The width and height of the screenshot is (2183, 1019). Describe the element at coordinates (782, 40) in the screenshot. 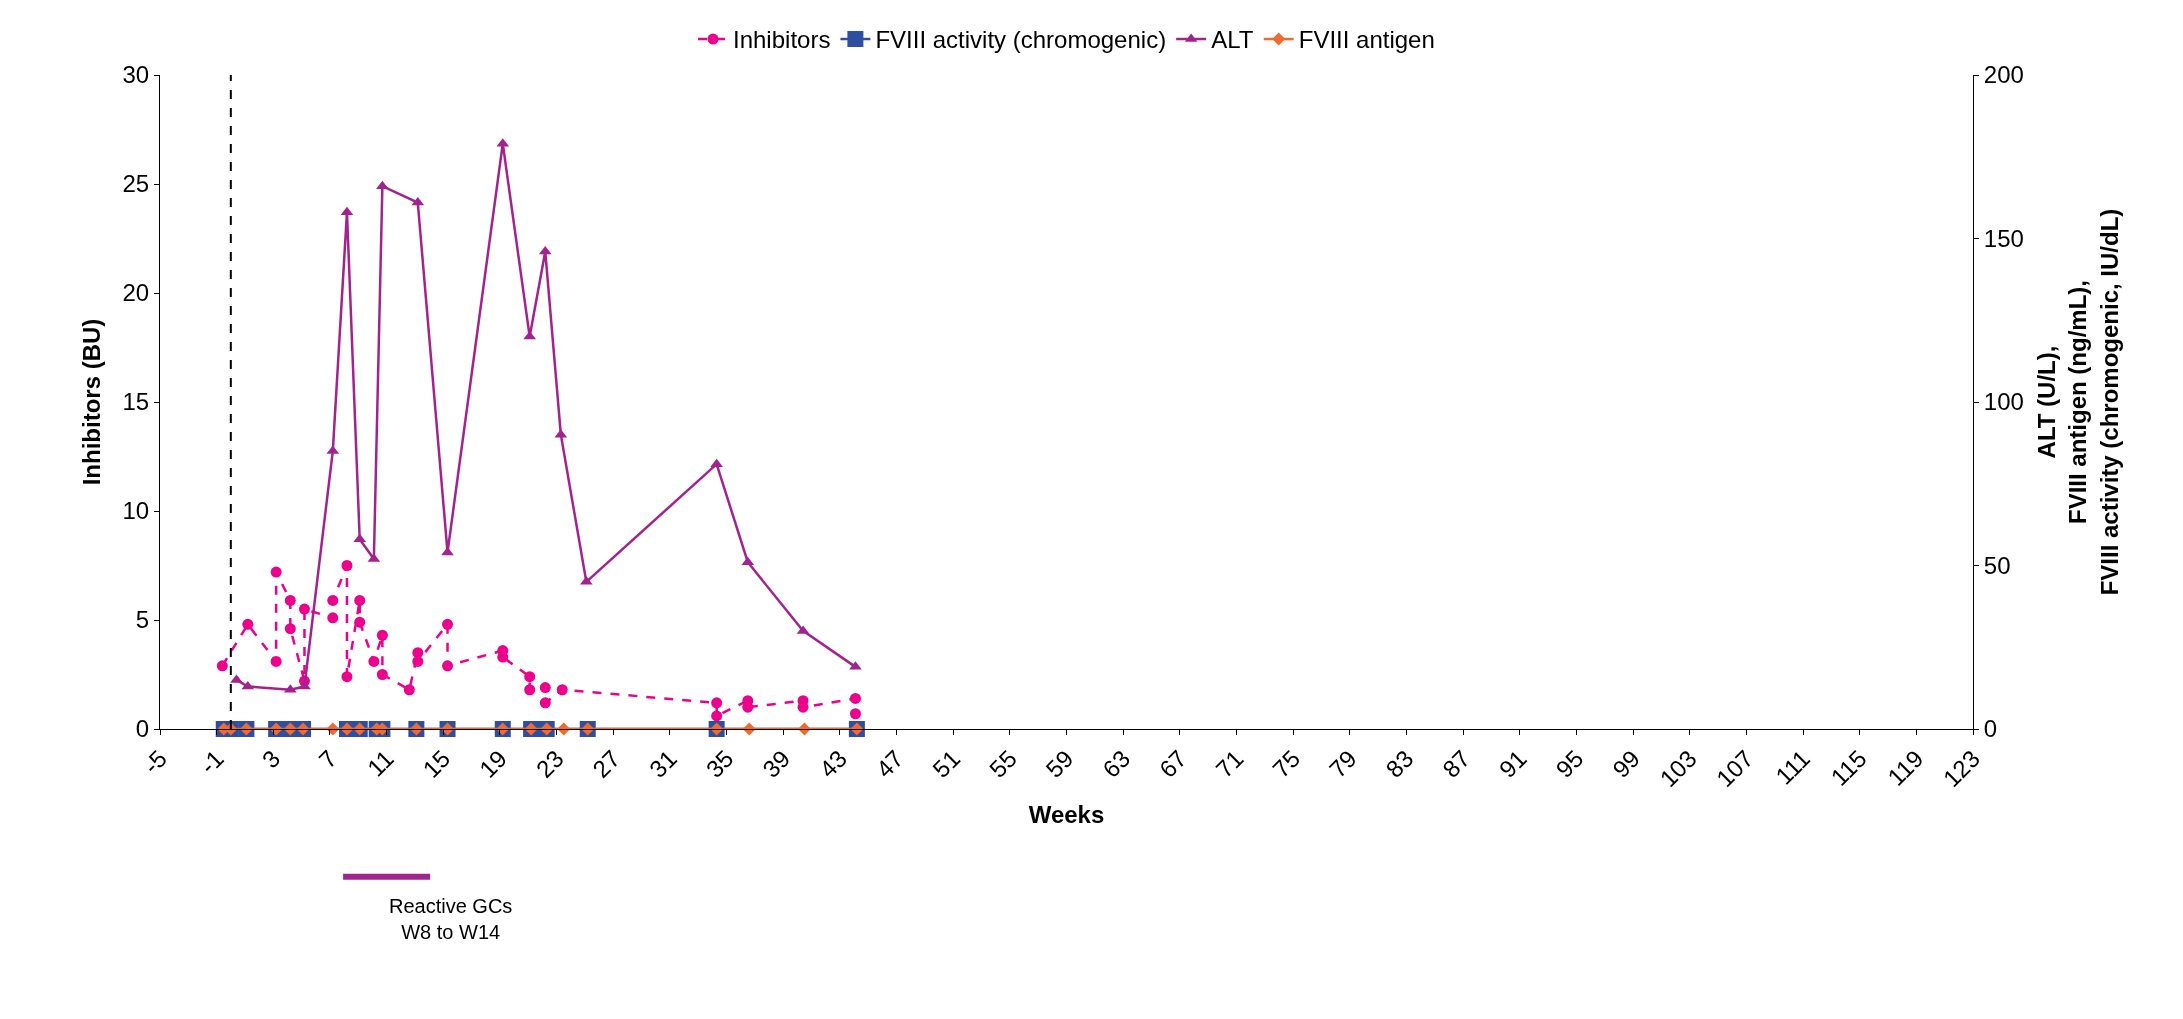

I see `legend-label: Inhibitors` at that location.